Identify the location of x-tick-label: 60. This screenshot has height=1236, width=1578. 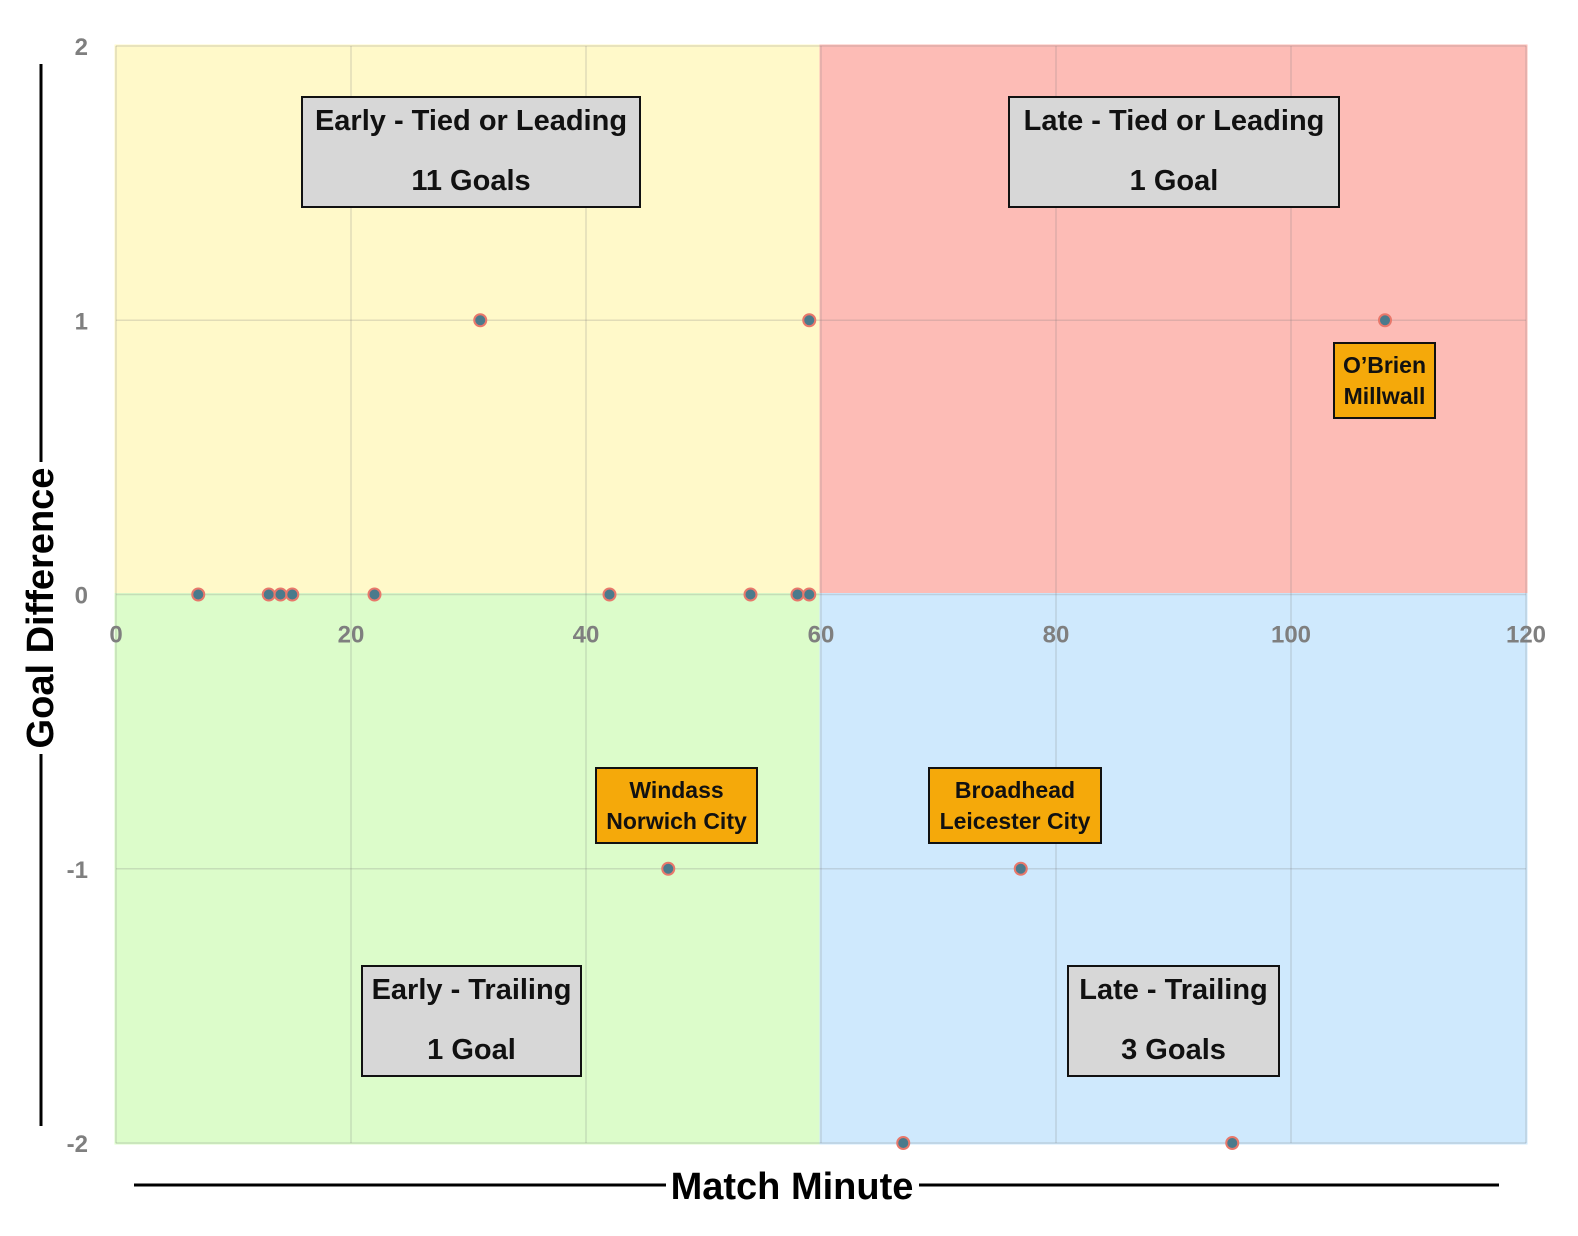
(821, 635).